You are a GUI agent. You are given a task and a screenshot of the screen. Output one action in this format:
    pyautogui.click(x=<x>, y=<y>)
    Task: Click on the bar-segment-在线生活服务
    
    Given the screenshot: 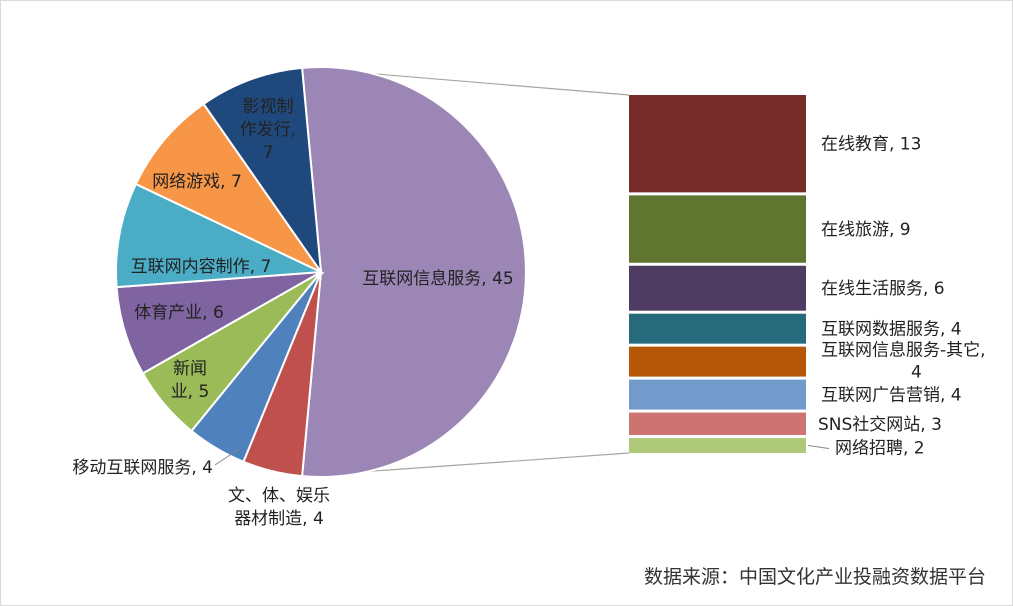 What is the action you would take?
    pyautogui.click(x=717, y=288)
    